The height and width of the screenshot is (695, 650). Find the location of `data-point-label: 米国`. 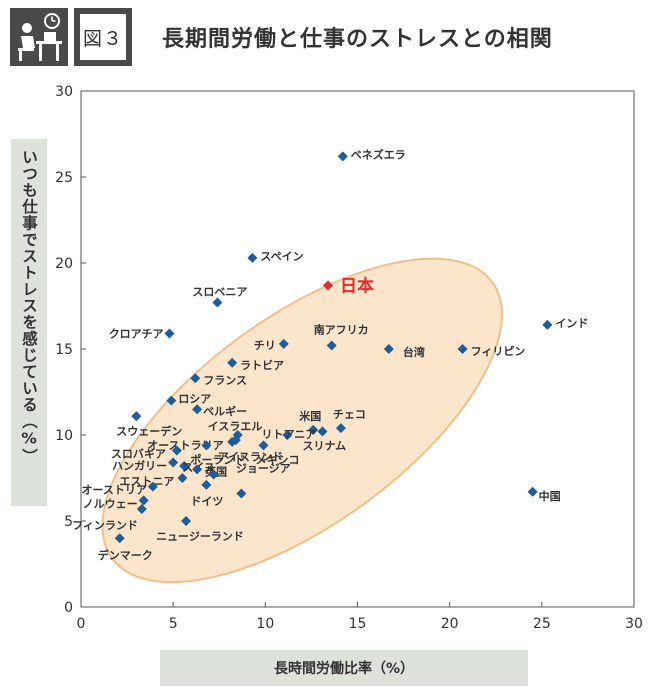

data-point-label: 米国 is located at coordinates (309, 416).